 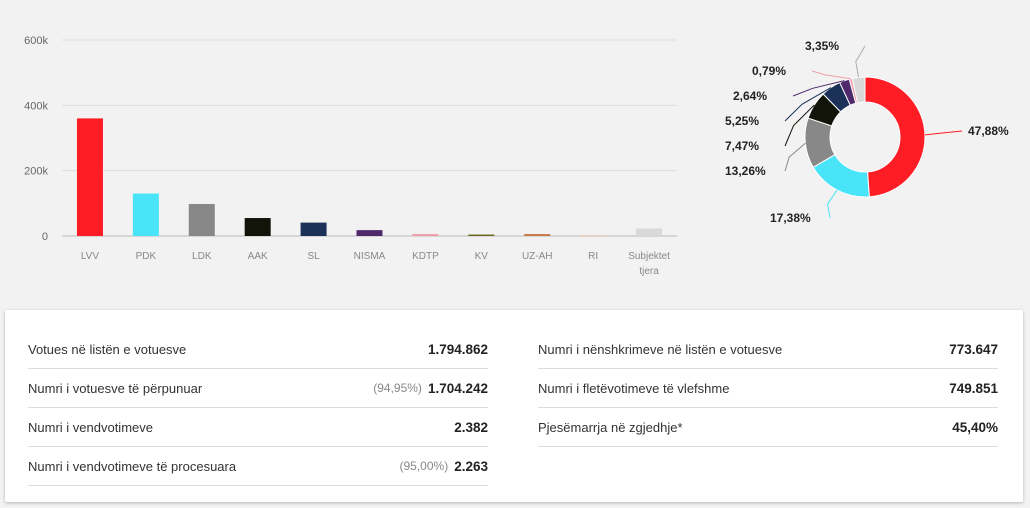 What do you see at coordinates (742, 121) in the screenshot?
I see `slice-label: 5,25%` at bounding box center [742, 121].